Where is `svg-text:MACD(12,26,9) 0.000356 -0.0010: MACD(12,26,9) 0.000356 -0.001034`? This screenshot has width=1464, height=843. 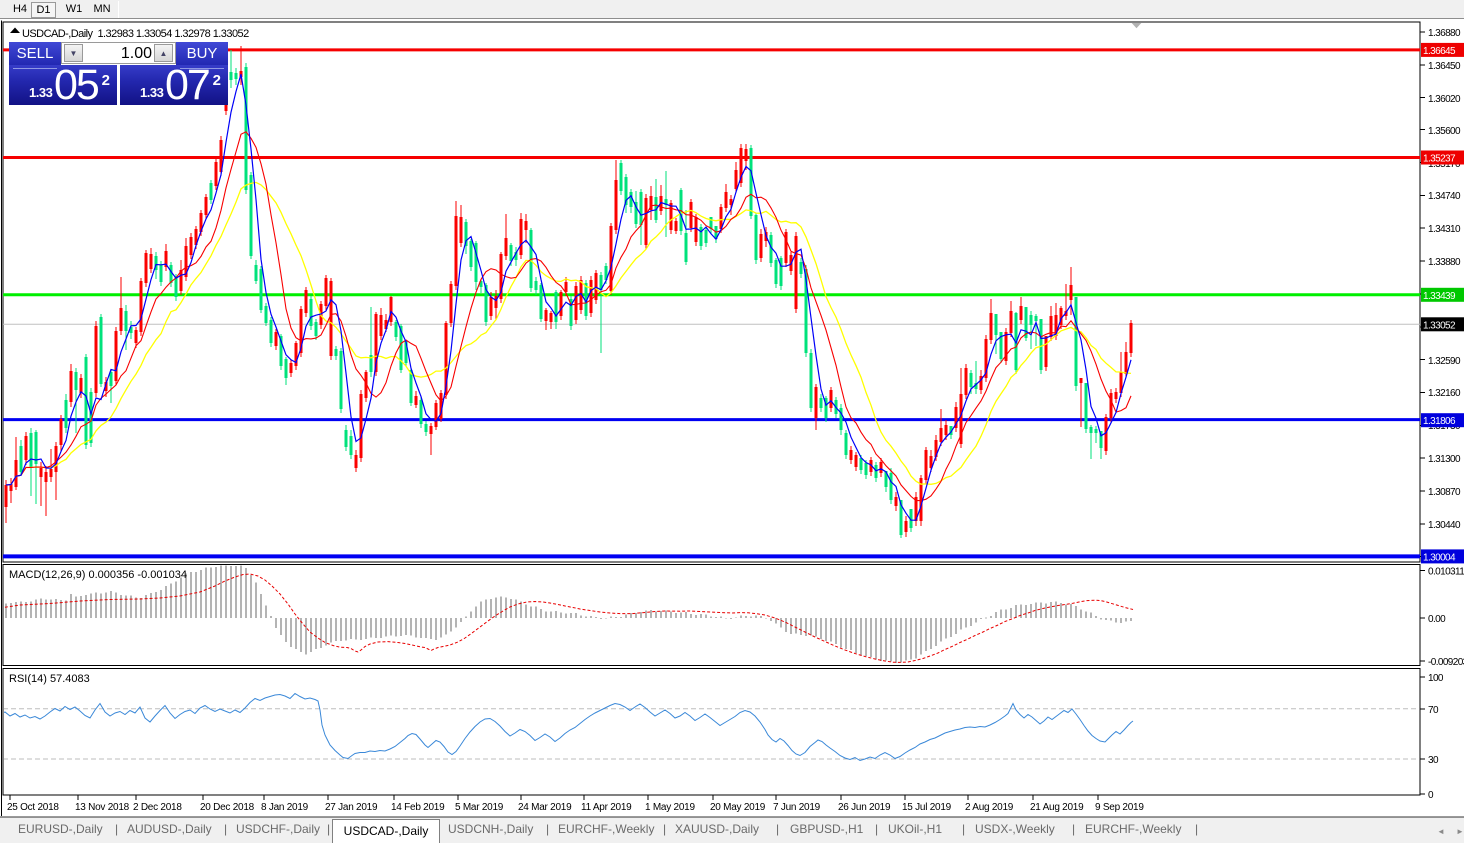 svg-text:MACD(12,26,9) 0.000356 -0.0010: MACD(12,26,9) 0.000356 -0.001034 is located at coordinates (98, 575).